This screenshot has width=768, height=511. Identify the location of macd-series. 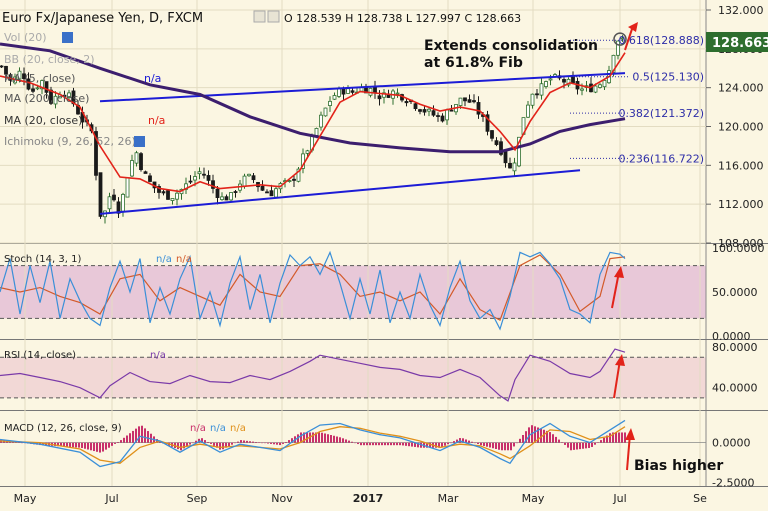
(353, 443).